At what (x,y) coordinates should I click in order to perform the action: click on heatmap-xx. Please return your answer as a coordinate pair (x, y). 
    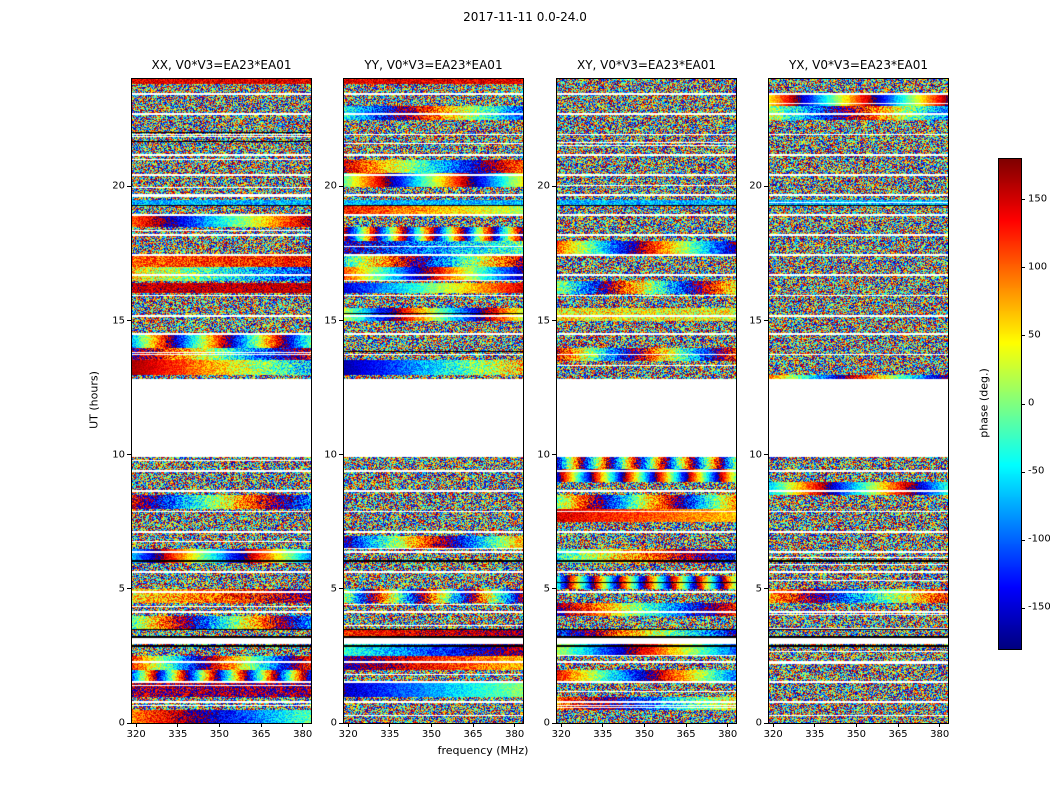
    Looking at the image, I should click on (221, 401).